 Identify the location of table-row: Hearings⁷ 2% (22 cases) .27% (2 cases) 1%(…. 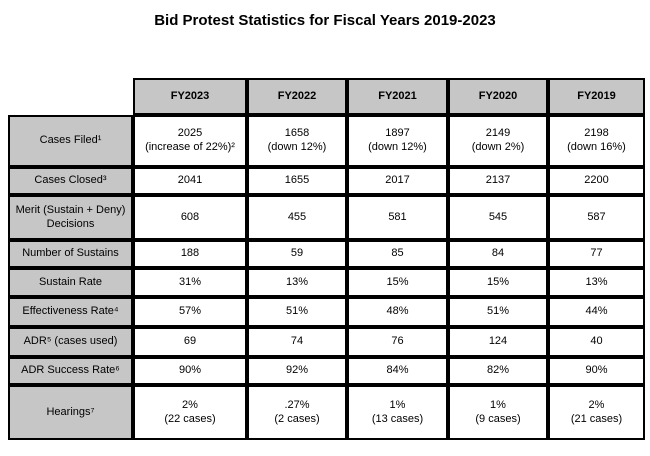
(326, 412).